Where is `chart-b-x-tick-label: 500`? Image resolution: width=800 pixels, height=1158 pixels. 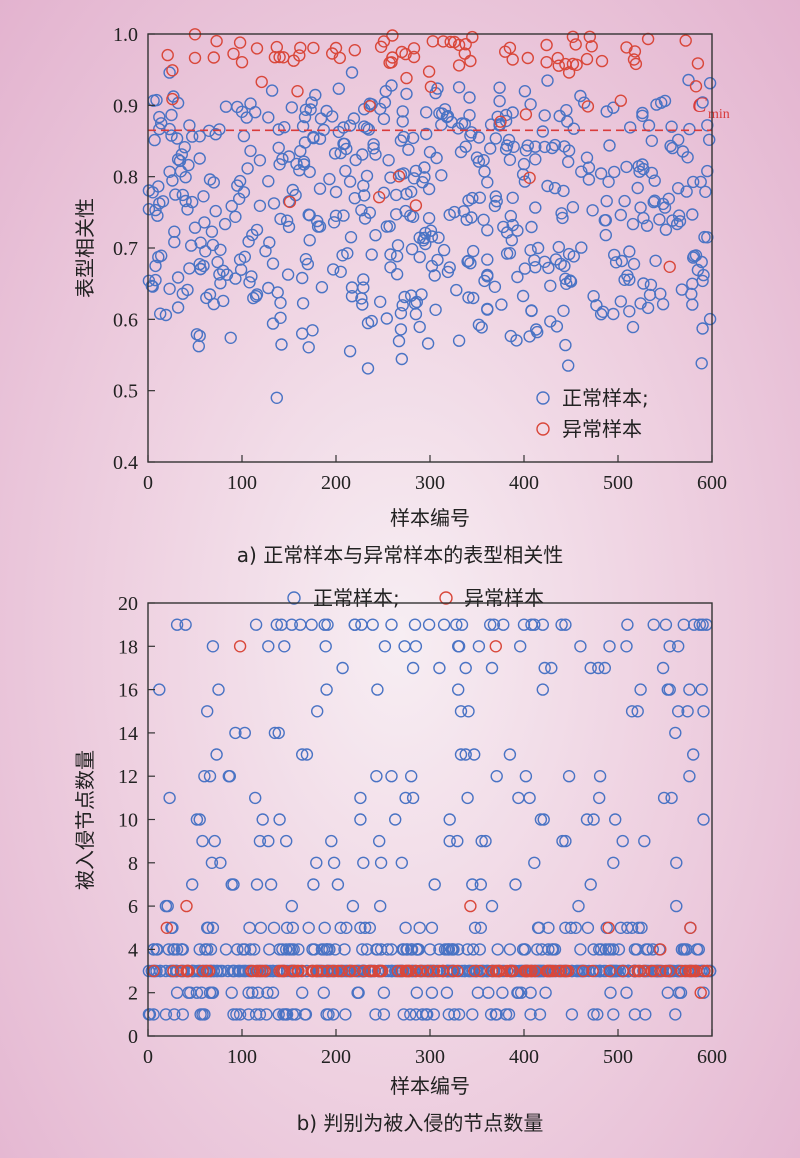 chart-b-x-tick-label: 500 is located at coordinates (618, 1057).